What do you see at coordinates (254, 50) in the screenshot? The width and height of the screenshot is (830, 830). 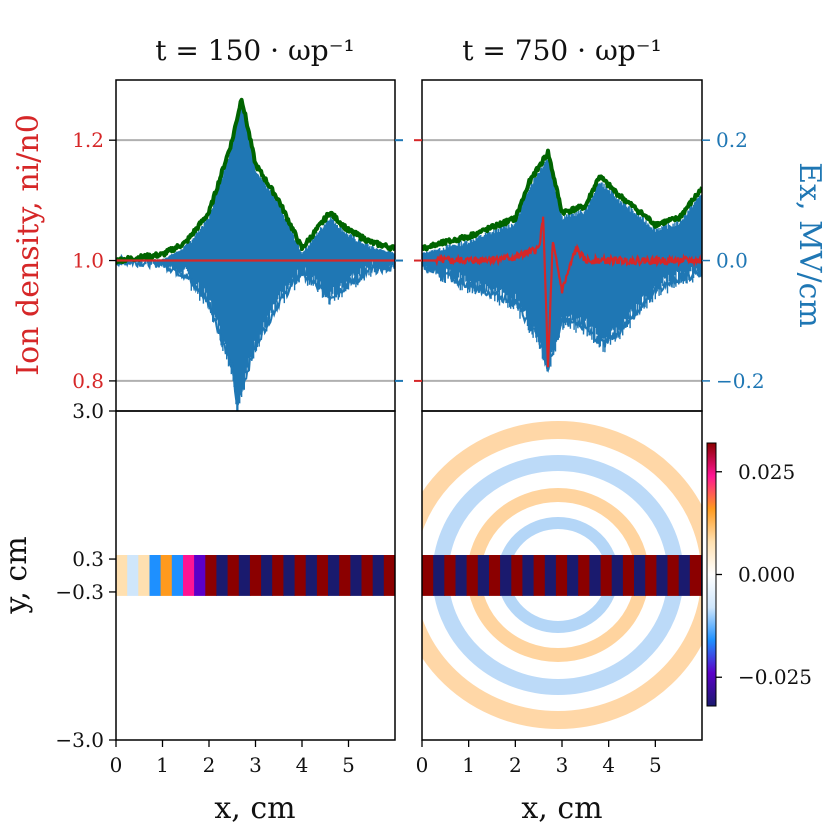 I see `title-top-left: t = 150 · ωp⁻¹` at bounding box center [254, 50].